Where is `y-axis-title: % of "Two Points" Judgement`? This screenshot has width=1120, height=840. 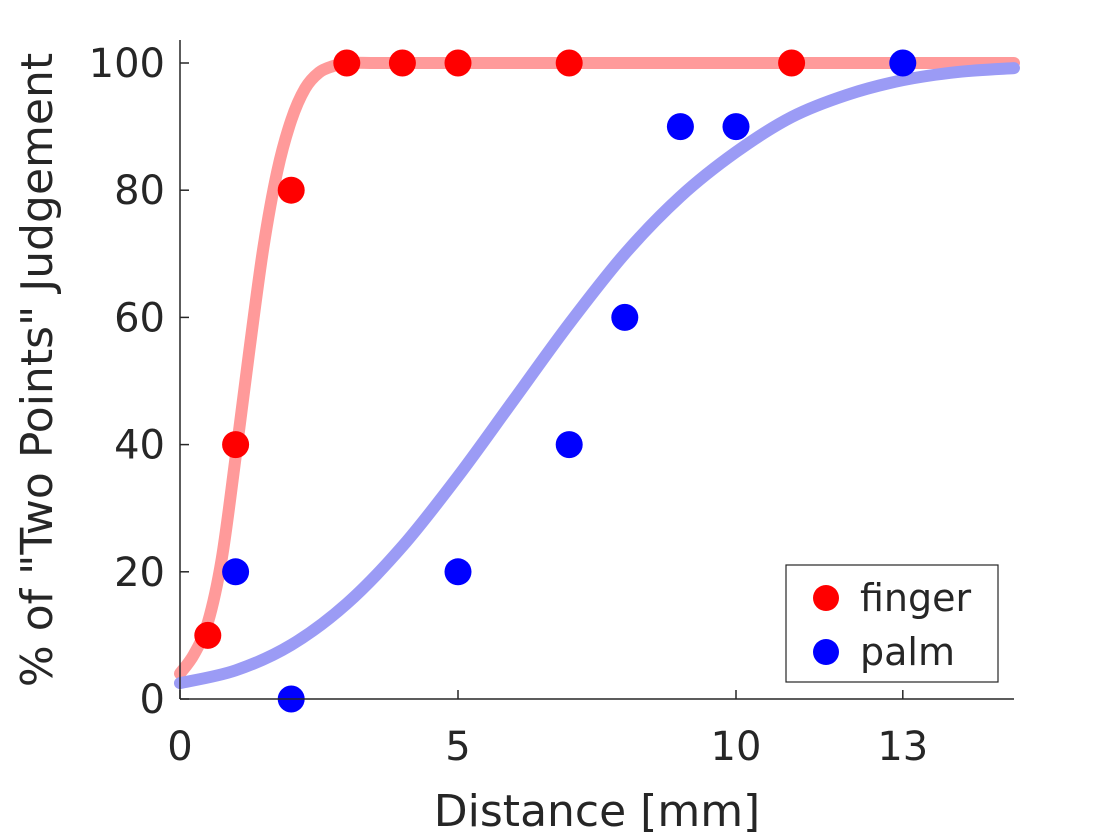
y-axis-title: % of "Two Points" Judgement is located at coordinates (37, 370).